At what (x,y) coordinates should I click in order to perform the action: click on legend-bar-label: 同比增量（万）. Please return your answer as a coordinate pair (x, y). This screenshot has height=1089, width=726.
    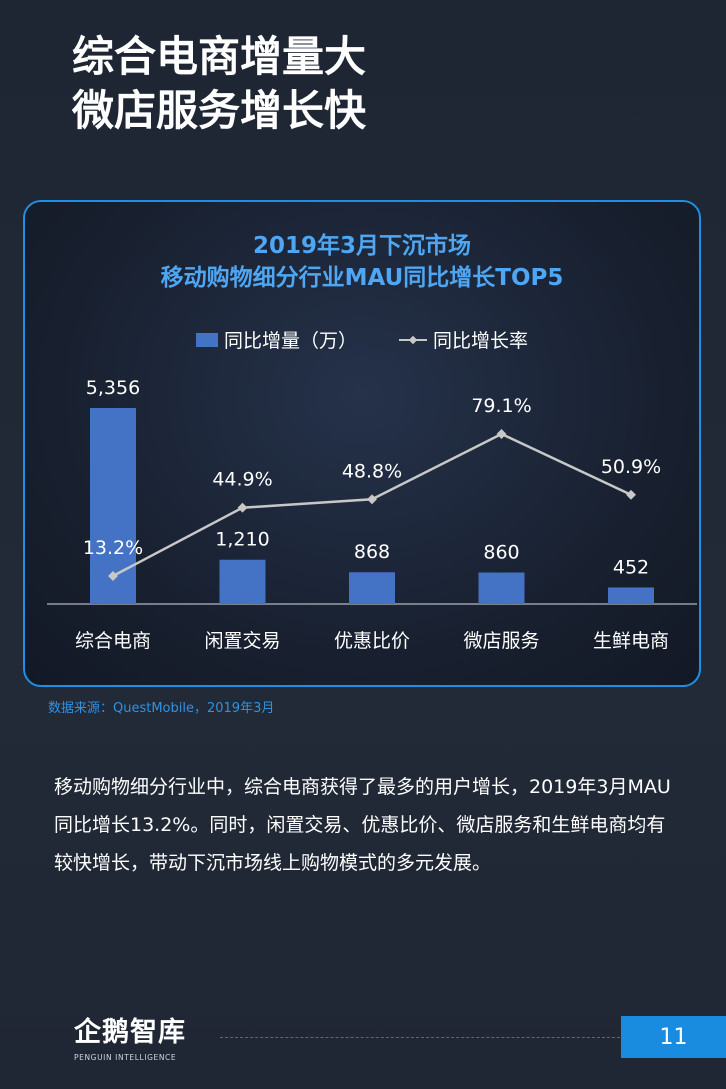
    Looking at the image, I should click on (290, 341).